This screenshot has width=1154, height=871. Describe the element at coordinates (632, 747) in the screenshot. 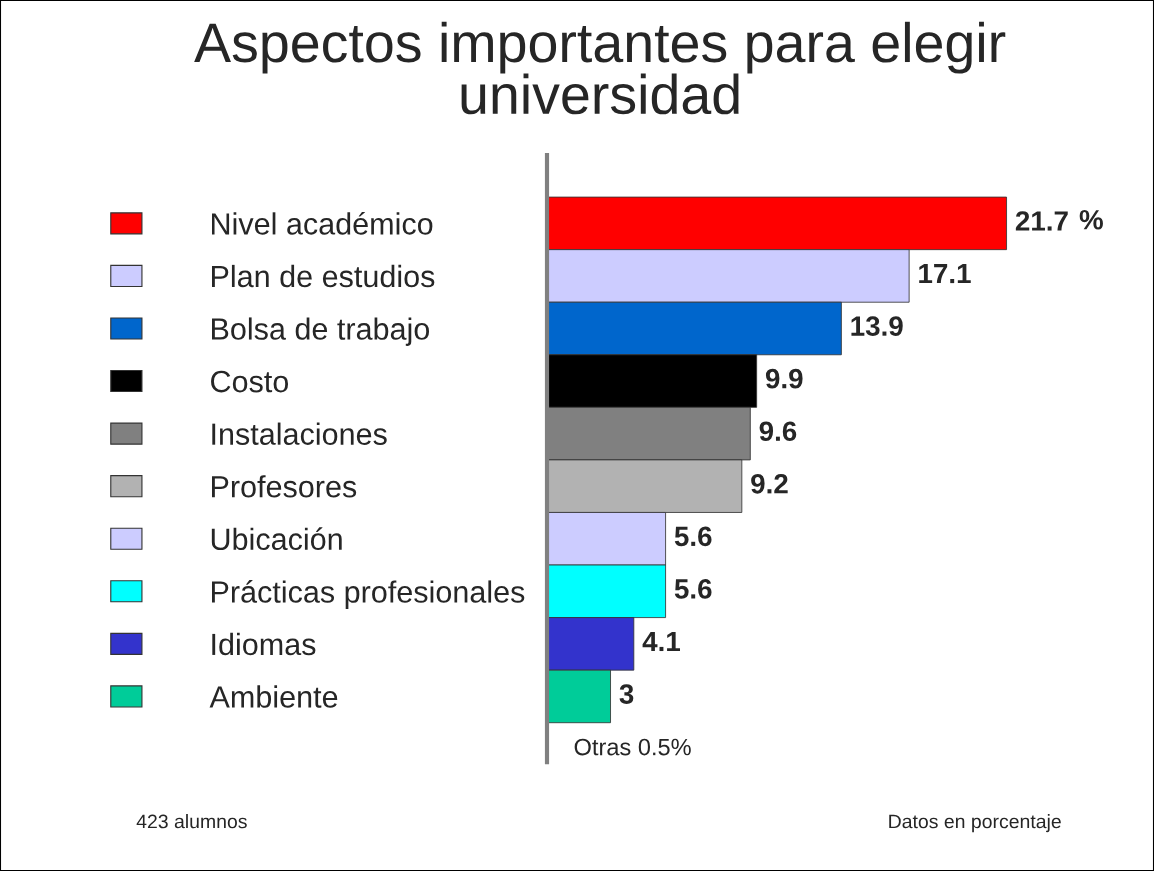

I see `annotation: Otras 0.5%` at that location.